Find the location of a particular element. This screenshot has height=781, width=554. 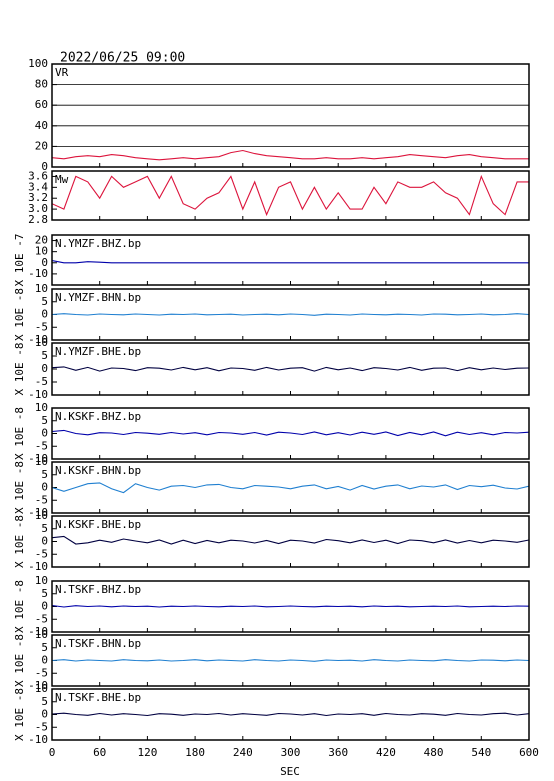

y-tick-label: 3.4 is located at coordinates (38, 186).